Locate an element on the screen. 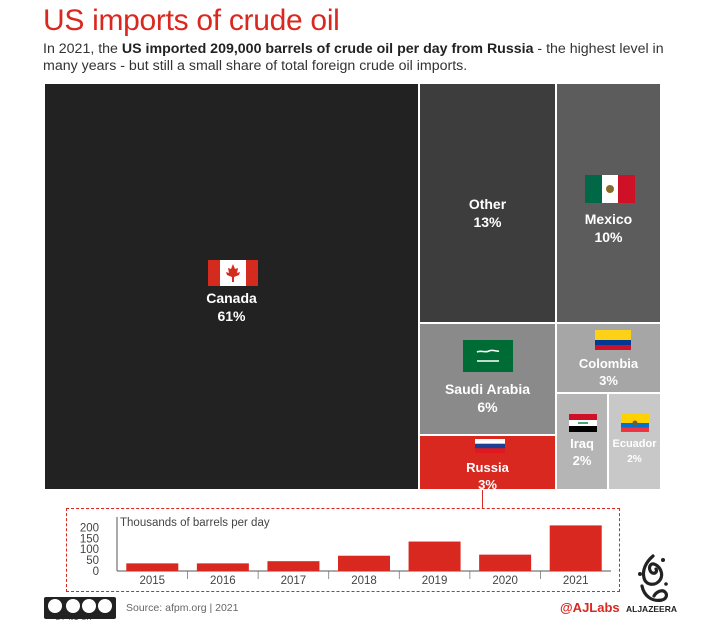 The width and height of the screenshot is (719, 641). tile-name: Iraq is located at coordinates (582, 443).